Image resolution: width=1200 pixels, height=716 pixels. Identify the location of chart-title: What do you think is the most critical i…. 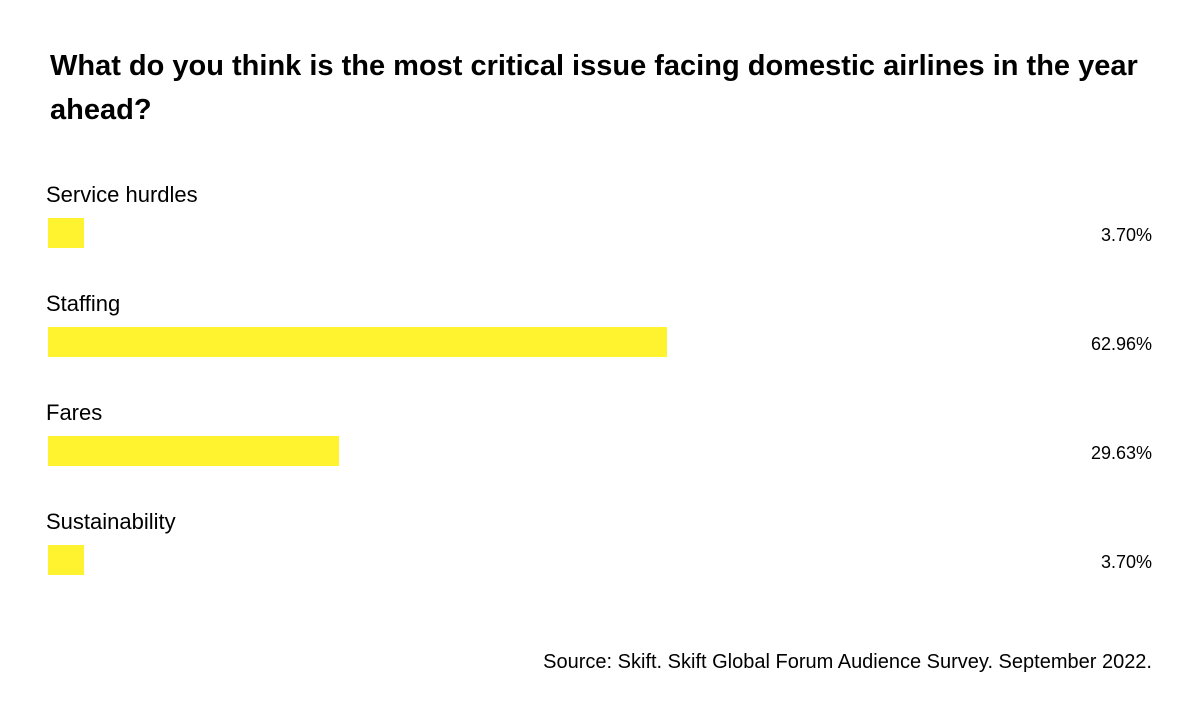
(594, 88).